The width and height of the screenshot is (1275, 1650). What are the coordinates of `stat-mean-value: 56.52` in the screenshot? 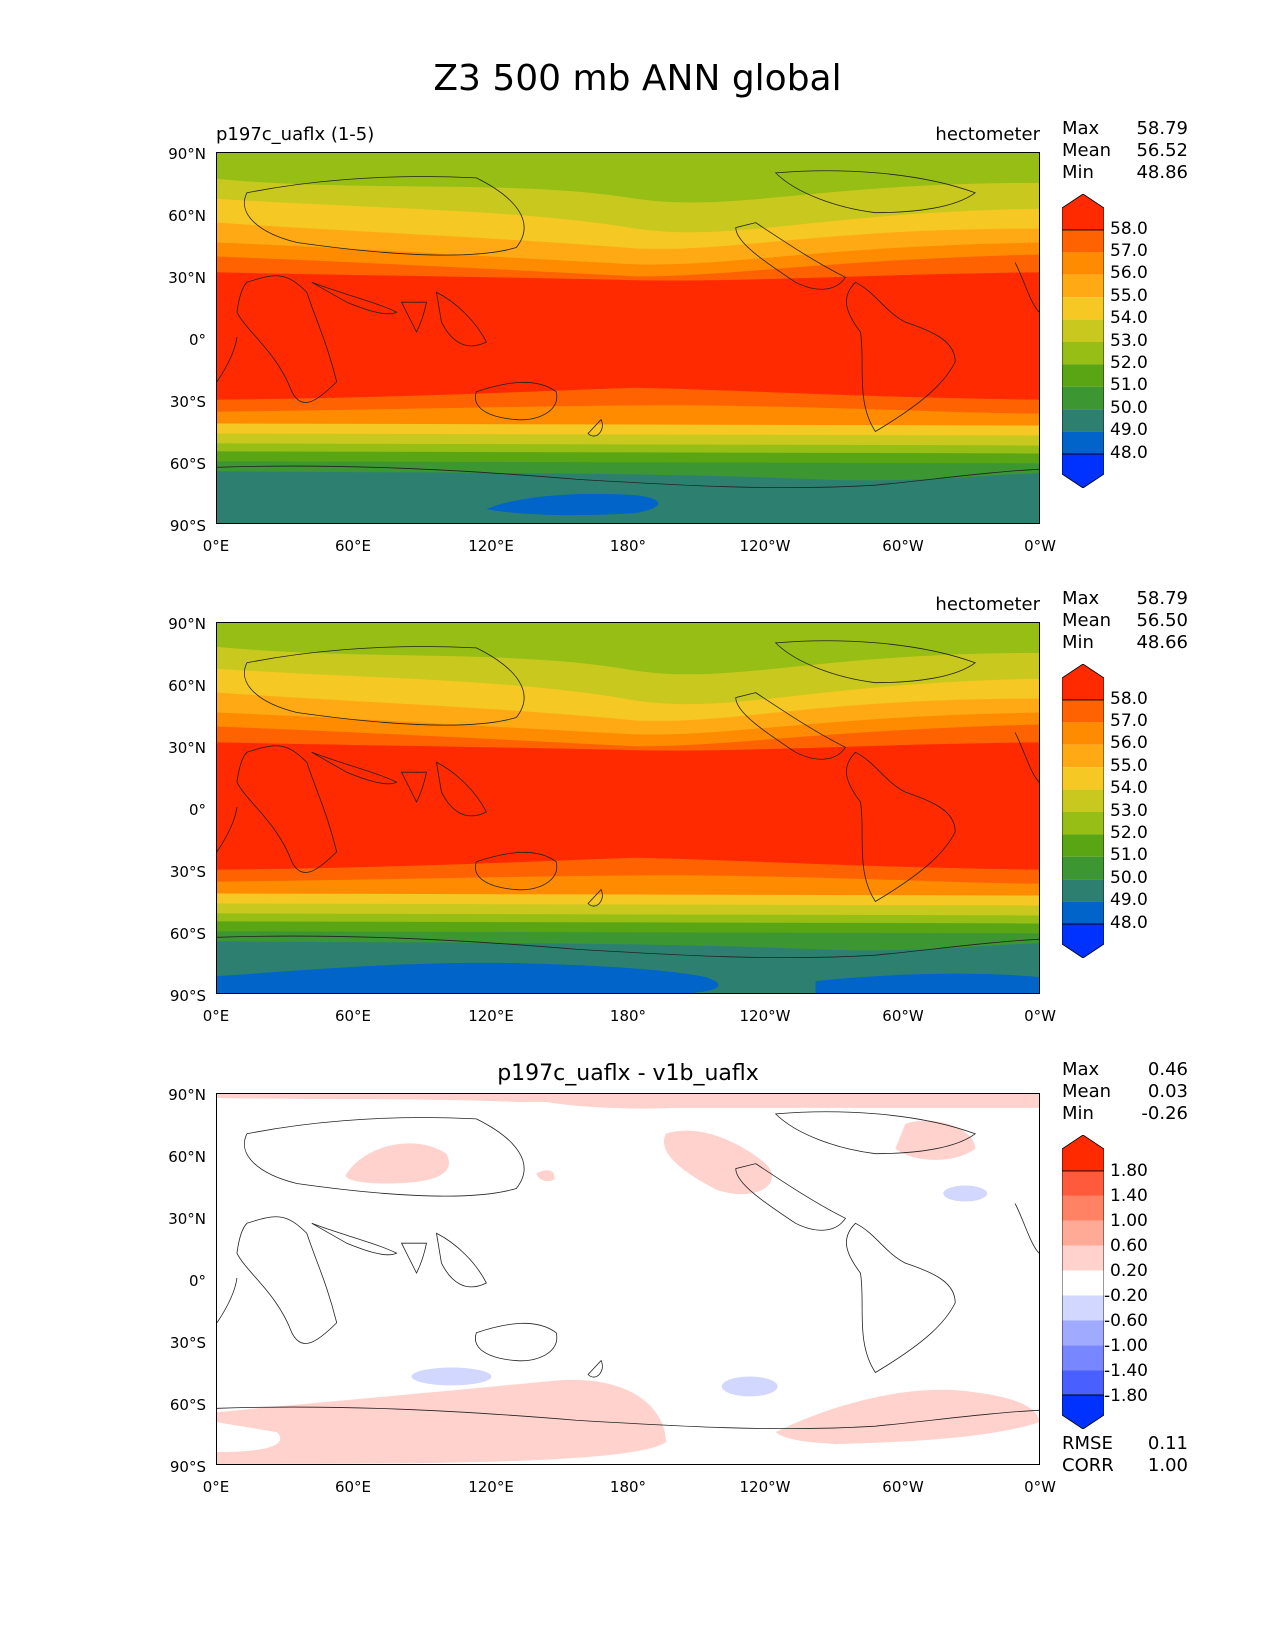 It's located at (1162, 150).